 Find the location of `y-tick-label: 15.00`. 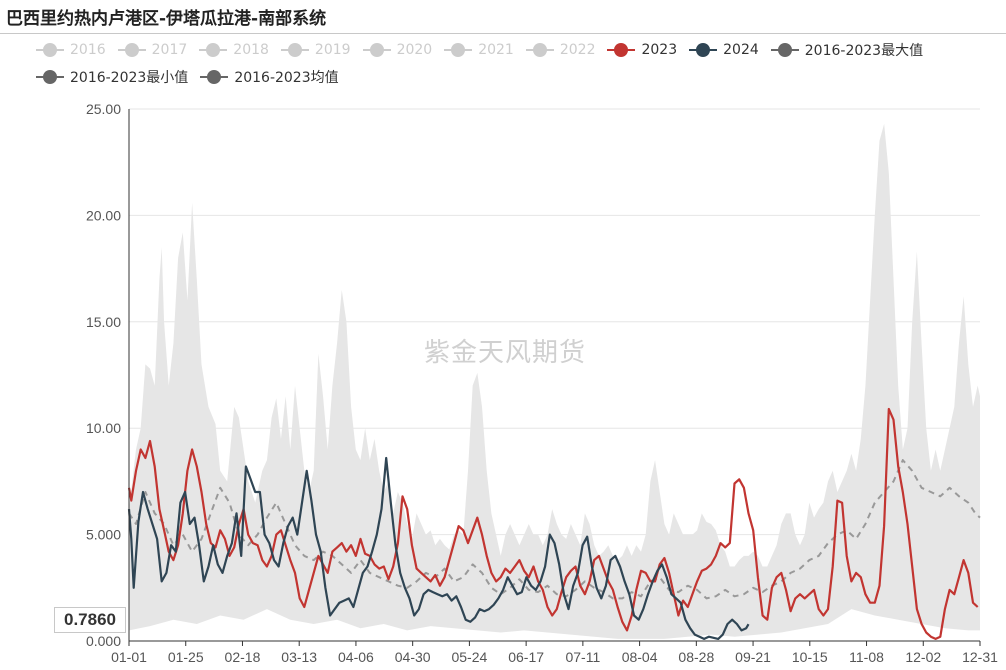

y-tick-label: 15.00 is located at coordinates (103, 322).